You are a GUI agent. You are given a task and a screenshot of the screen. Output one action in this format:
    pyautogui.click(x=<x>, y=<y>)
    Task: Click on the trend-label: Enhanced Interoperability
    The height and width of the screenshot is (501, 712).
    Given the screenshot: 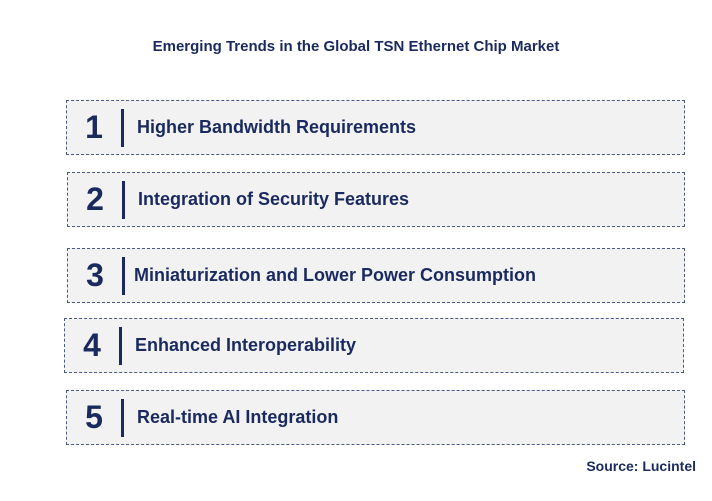 What is the action you would take?
    pyautogui.click(x=246, y=345)
    